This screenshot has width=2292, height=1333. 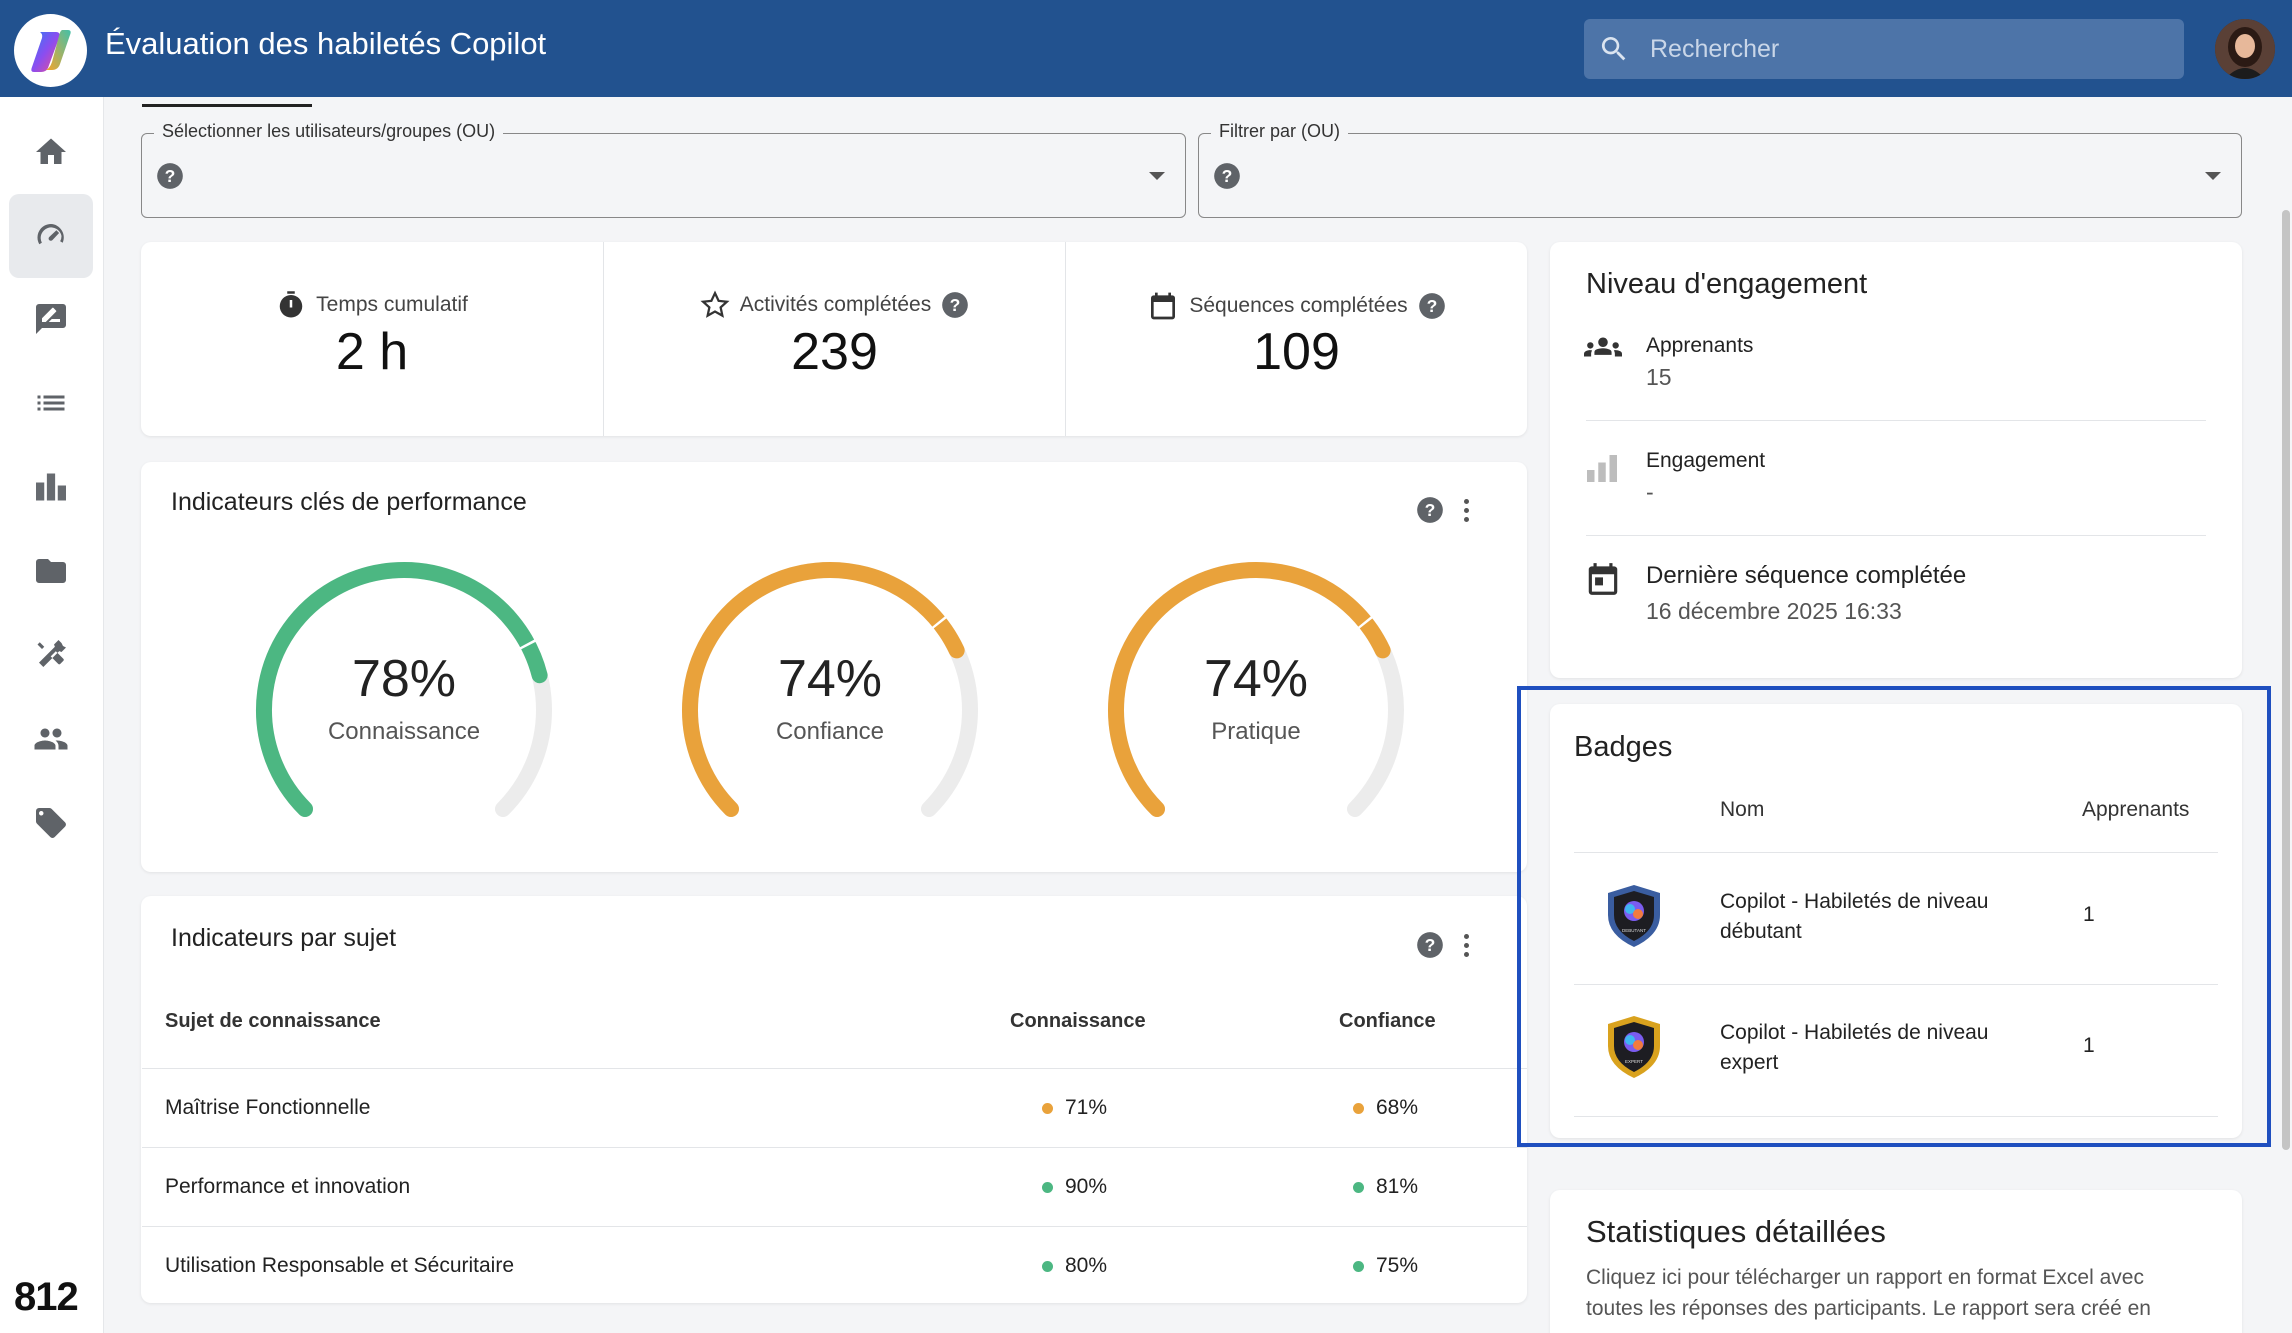 I want to click on signal-bars-icon, so click(x=1602, y=468).